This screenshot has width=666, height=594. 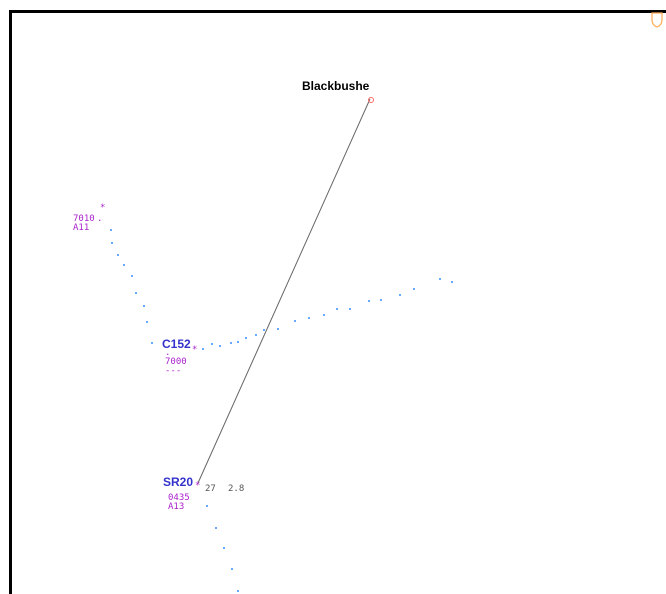 I want to click on history-trail-t1, so click(x=131, y=286).